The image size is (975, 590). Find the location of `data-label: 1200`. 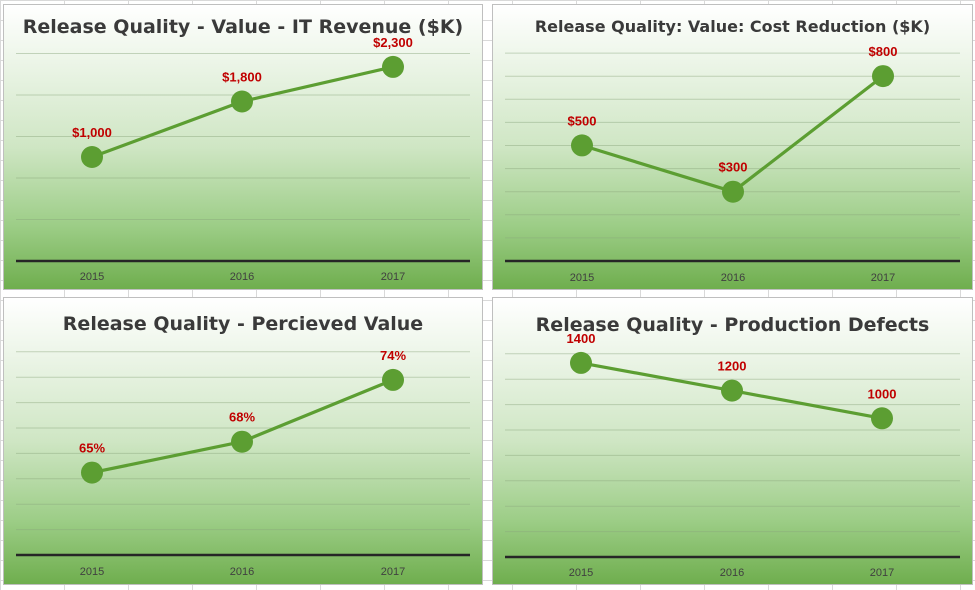

data-label: 1200 is located at coordinates (732, 366).